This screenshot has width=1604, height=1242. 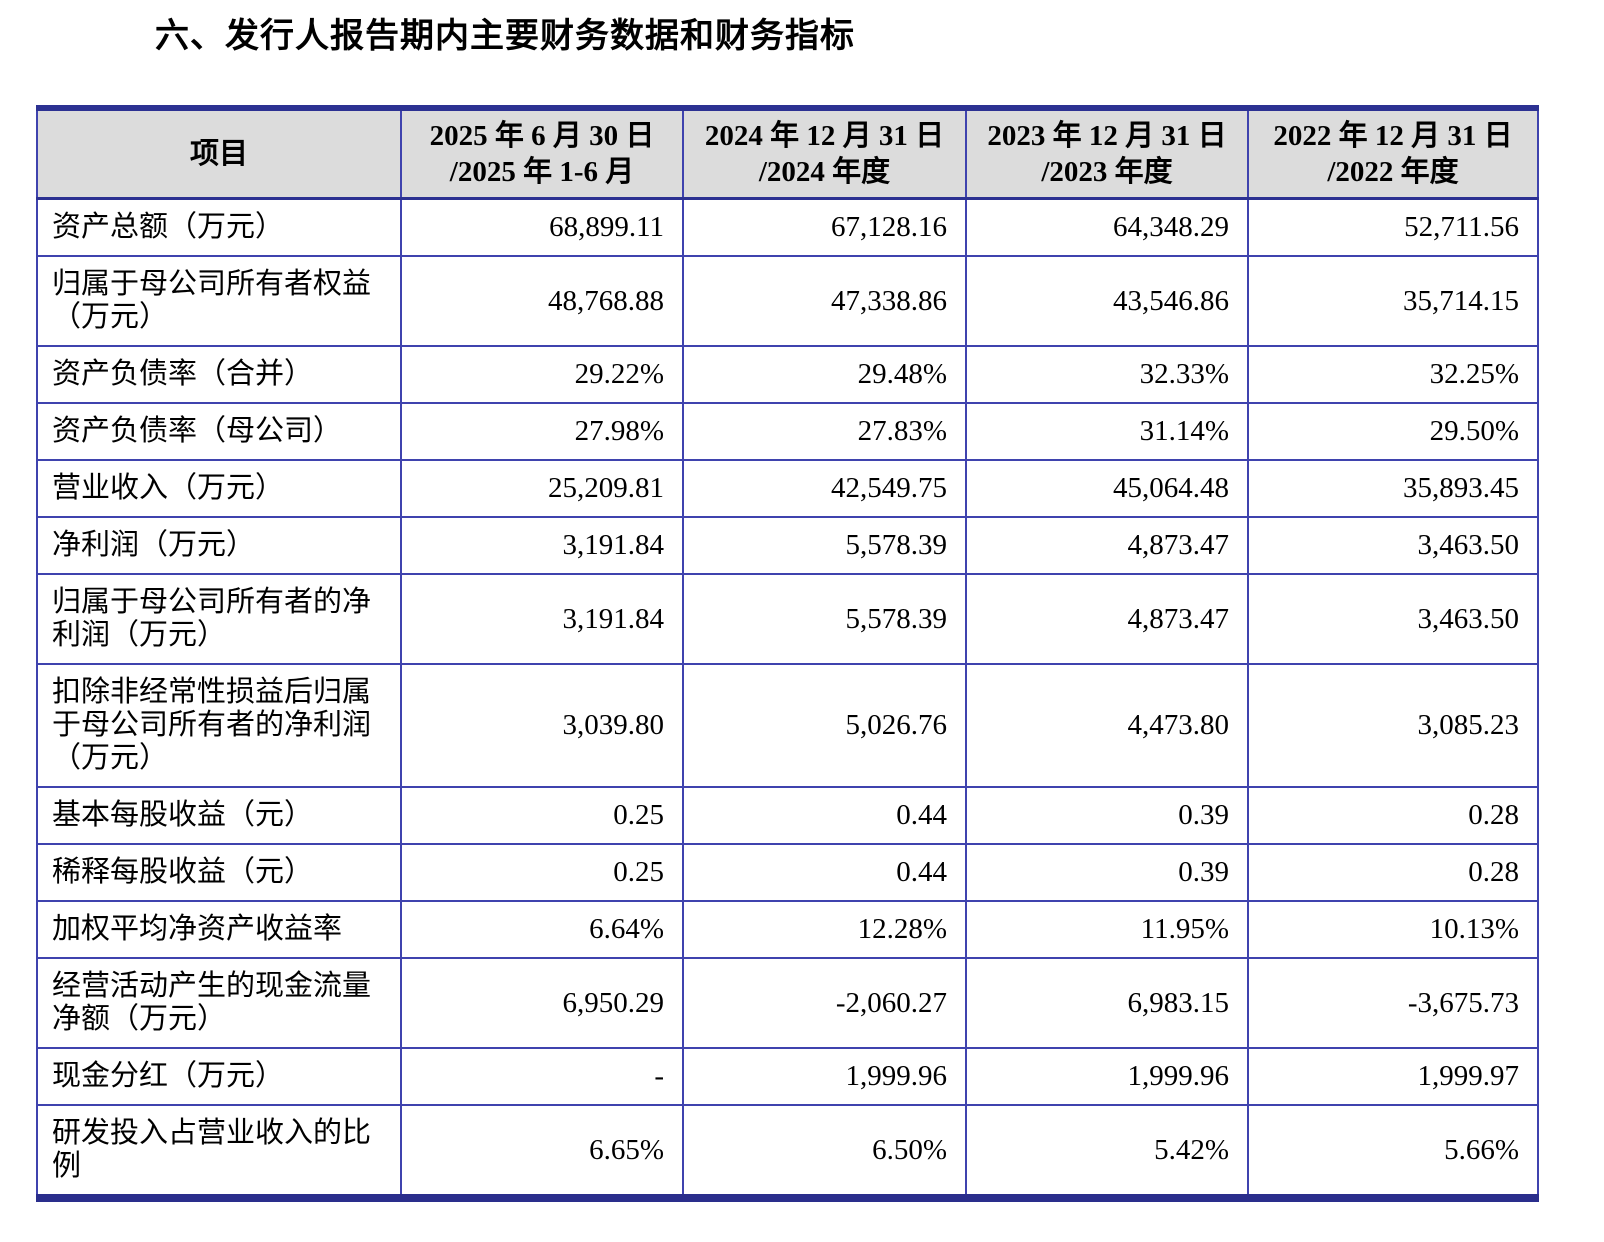 I want to click on row-value: -2,060.27, so click(x=824, y=1003).